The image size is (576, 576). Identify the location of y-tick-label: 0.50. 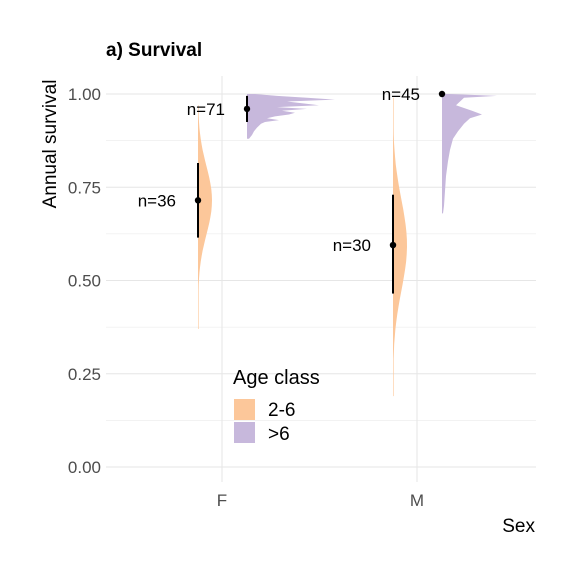
(84, 281).